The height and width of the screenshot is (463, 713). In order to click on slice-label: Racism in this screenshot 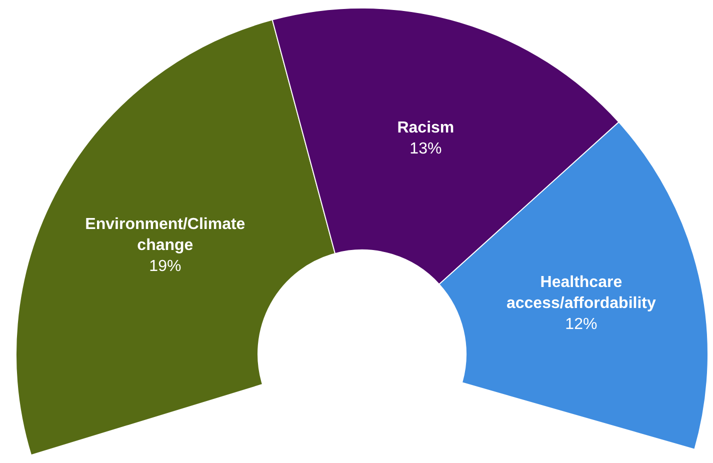, I will do `click(425, 128)`.